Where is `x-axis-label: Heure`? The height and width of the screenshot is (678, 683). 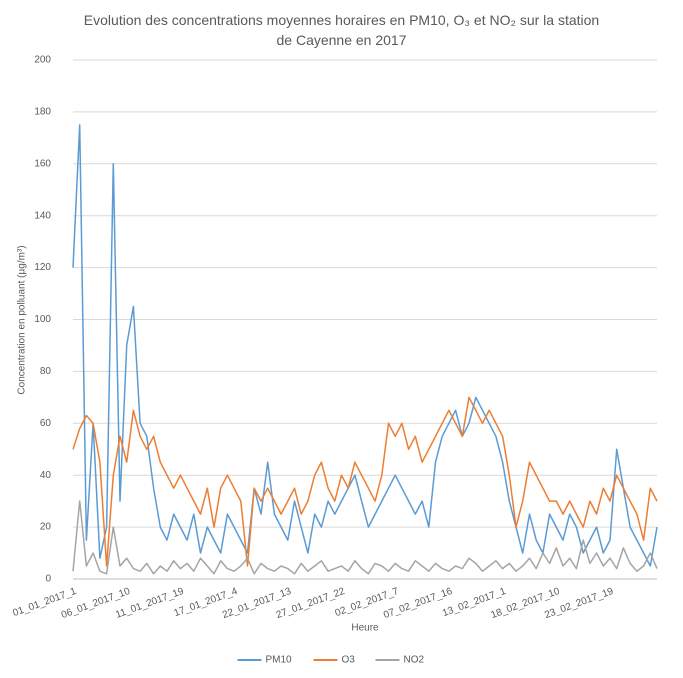 x-axis-label: Heure is located at coordinates (365, 628).